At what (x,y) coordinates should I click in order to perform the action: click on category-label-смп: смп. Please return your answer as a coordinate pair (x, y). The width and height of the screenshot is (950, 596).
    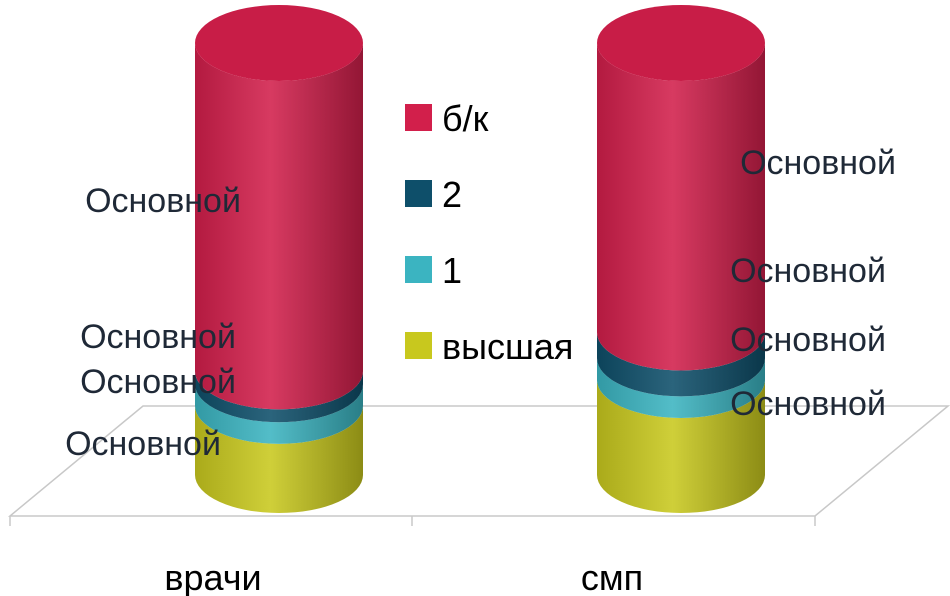
    Looking at the image, I should click on (612, 576).